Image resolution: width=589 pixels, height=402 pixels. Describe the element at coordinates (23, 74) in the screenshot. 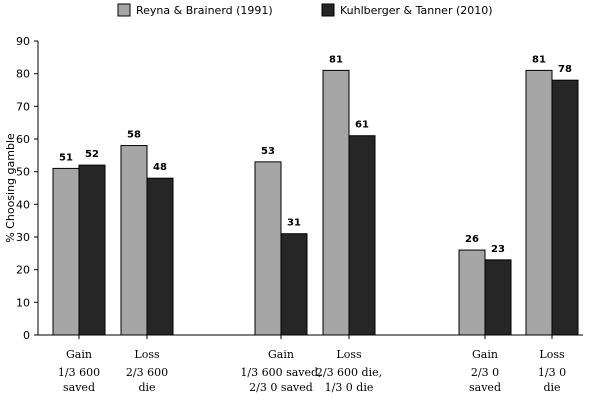

I see `y-tick-label: 80` at that location.